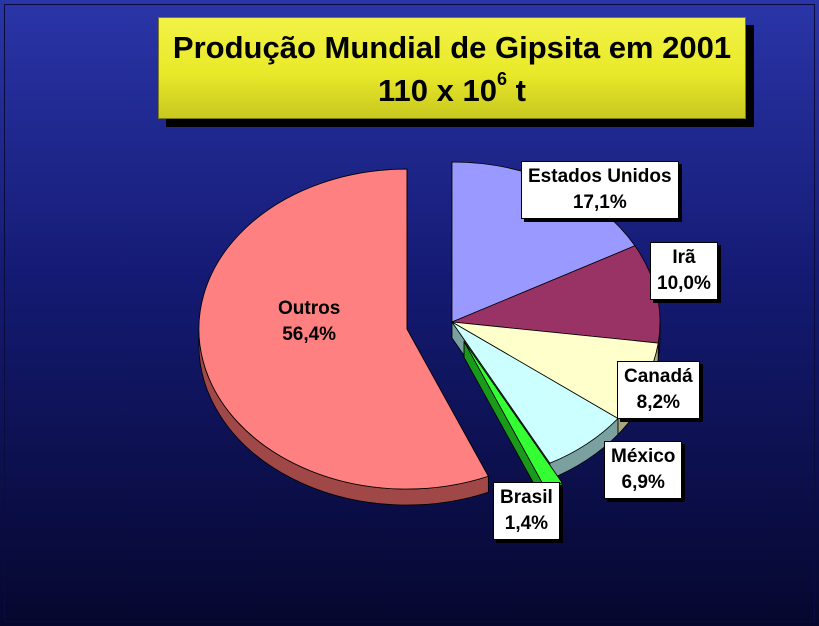  I want to click on slice-name-brasil: Brasil, so click(526, 497).